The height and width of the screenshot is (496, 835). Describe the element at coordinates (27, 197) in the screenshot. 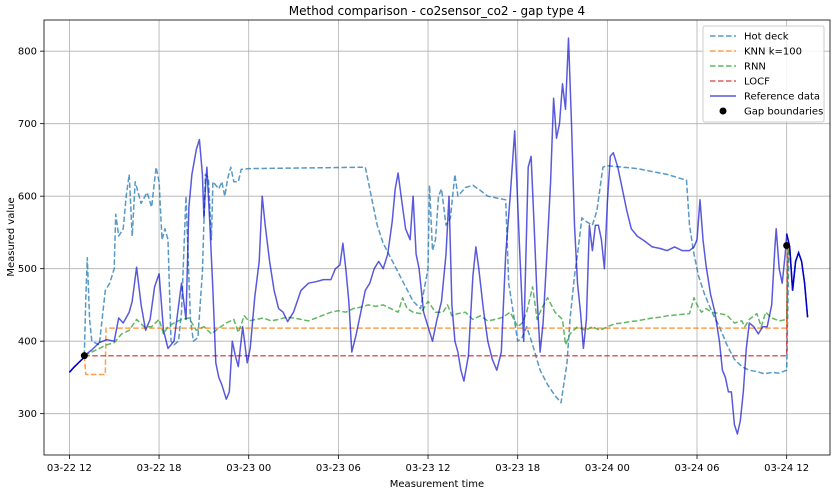

I see `y-tick-label: 600` at that location.